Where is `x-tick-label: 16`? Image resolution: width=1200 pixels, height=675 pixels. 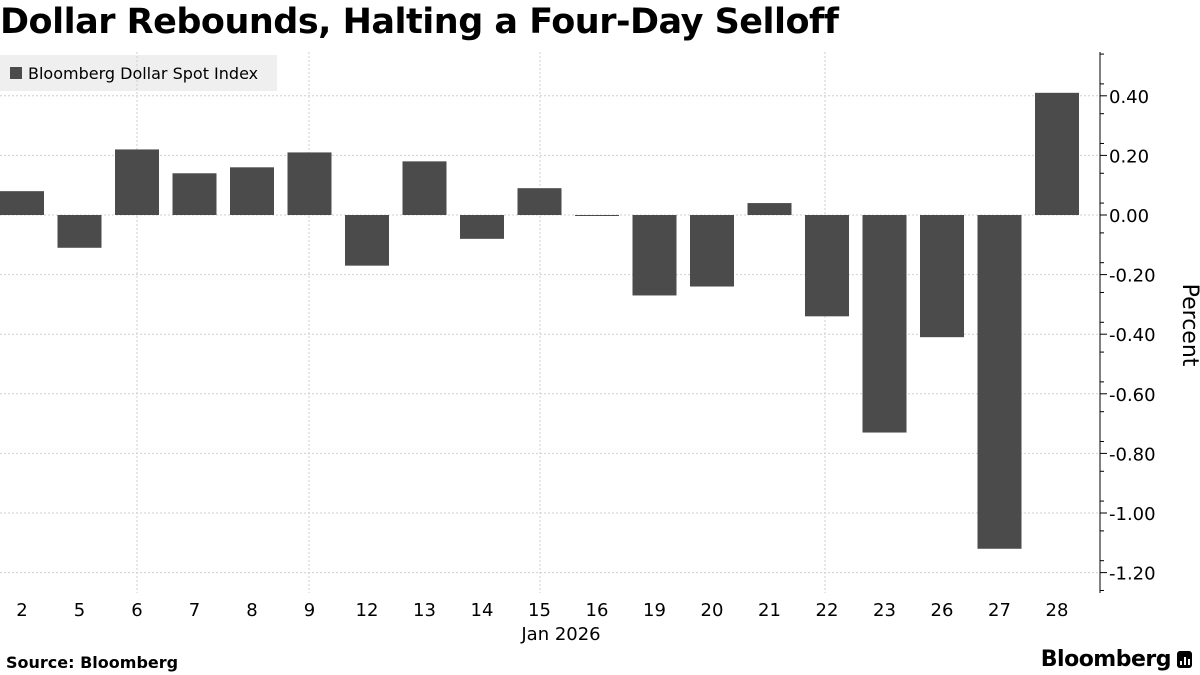
x-tick-label: 16 is located at coordinates (597, 610).